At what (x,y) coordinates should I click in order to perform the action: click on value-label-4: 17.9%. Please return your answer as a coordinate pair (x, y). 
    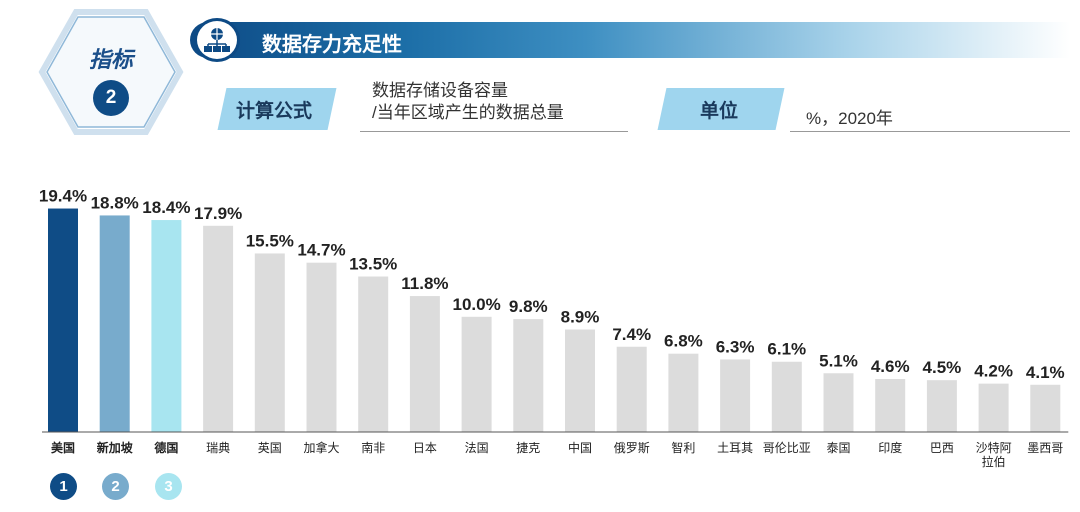
    Looking at the image, I should click on (218, 213).